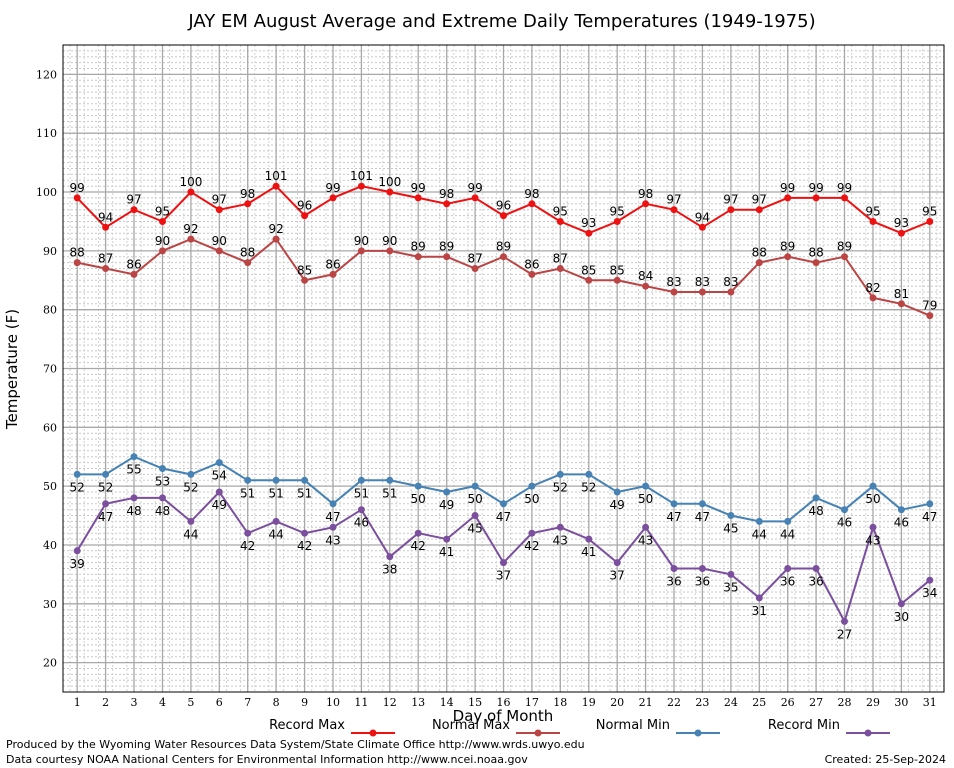 This screenshot has height=768, width=954. I want to click on data-label: 51, so click(389, 493).